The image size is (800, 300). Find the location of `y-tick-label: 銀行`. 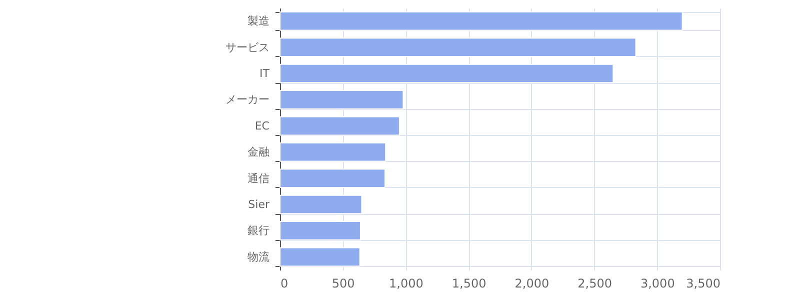

y-tick-label: 銀行 is located at coordinates (259, 231).